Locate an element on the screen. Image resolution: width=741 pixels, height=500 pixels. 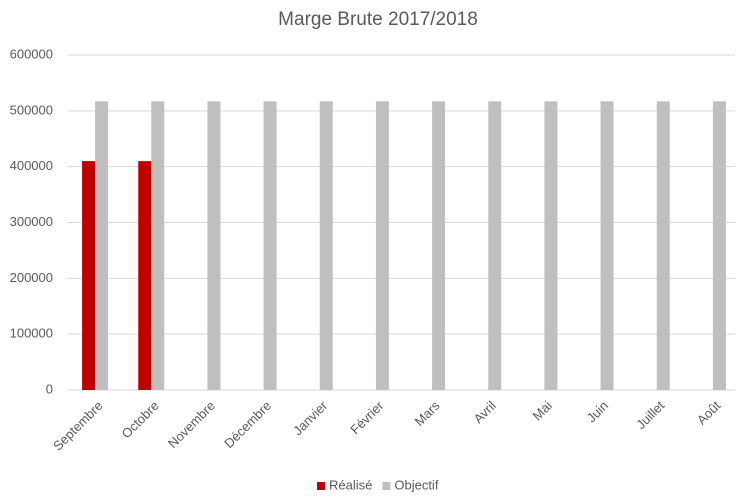
x-tick-label: Février is located at coordinates (367, 417).